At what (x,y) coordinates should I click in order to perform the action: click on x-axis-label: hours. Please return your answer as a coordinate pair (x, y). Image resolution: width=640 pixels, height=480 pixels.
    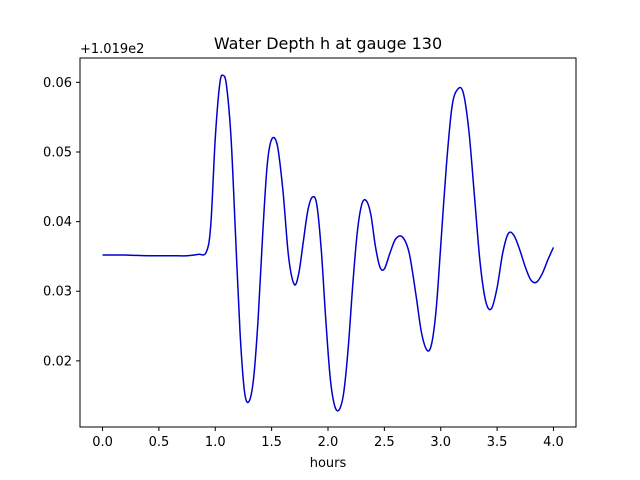
    Looking at the image, I should click on (328, 463).